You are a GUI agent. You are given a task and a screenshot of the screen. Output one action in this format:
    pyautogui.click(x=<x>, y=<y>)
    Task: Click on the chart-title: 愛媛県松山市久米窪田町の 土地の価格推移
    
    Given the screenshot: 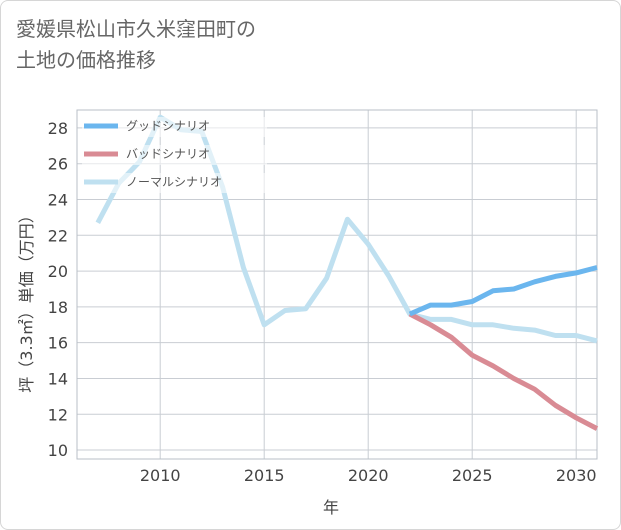 What is the action you would take?
    pyautogui.click(x=136, y=45)
    